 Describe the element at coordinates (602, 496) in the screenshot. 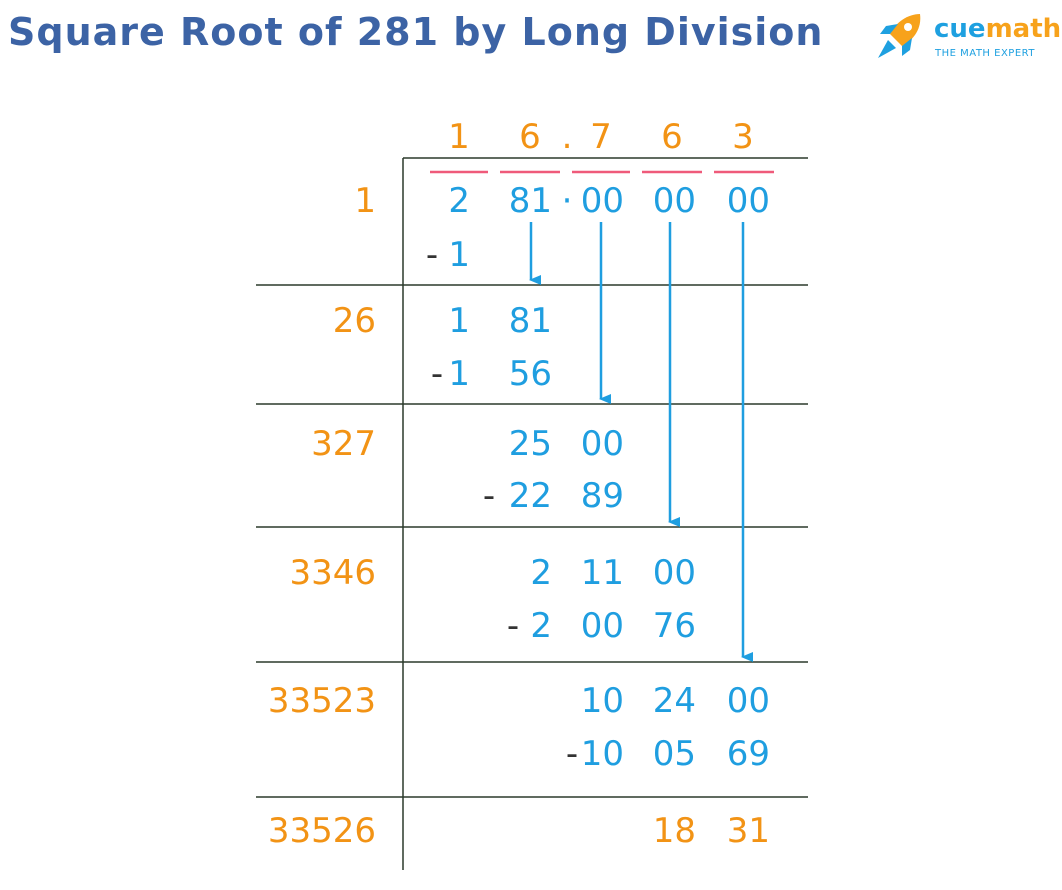

I see `subtract-value: 89` at that location.